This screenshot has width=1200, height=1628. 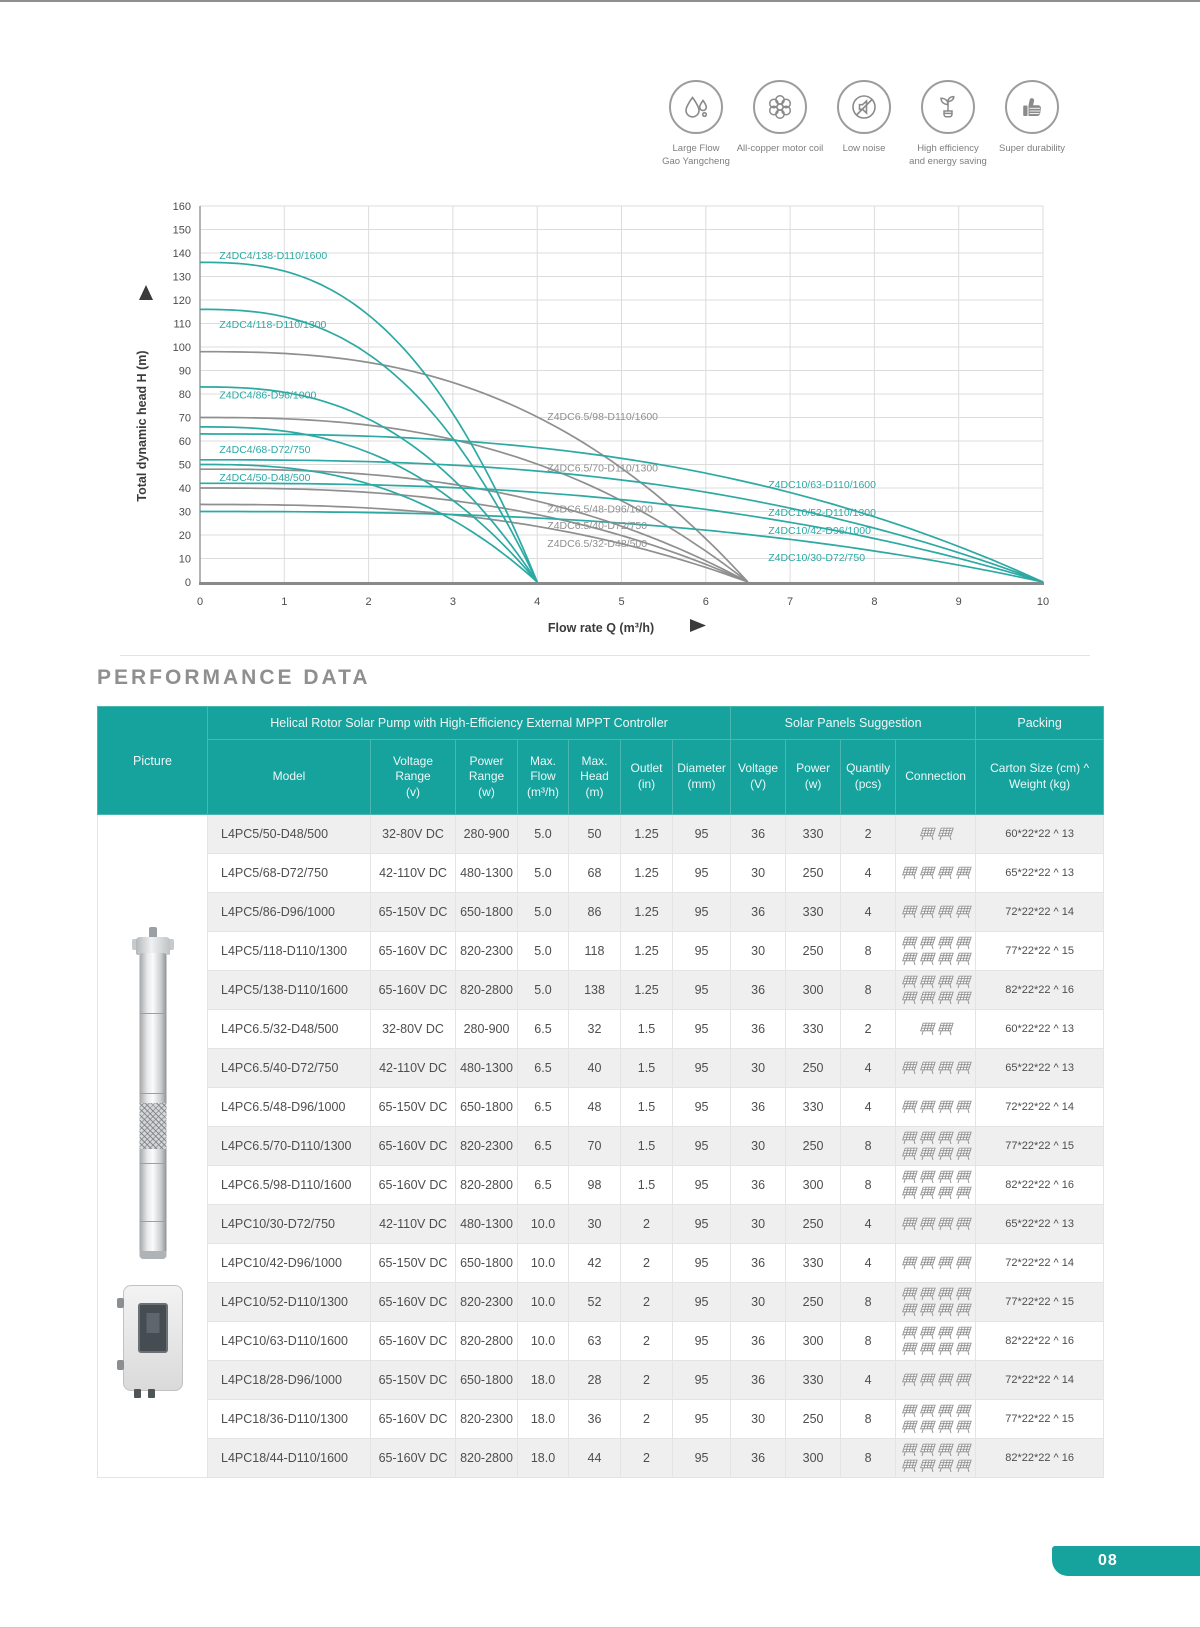 I want to click on group-header-solar: Solar Panels Suggestion, so click(x=853, y=723).